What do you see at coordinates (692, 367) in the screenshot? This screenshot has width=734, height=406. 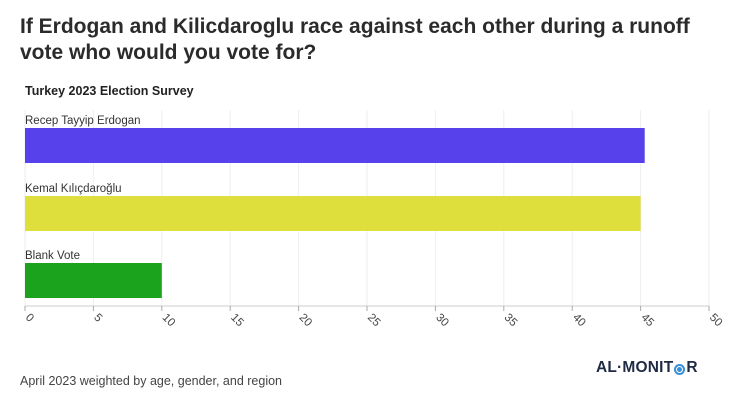 I see `logo-text-right: R` at bounding box center [692, 367].